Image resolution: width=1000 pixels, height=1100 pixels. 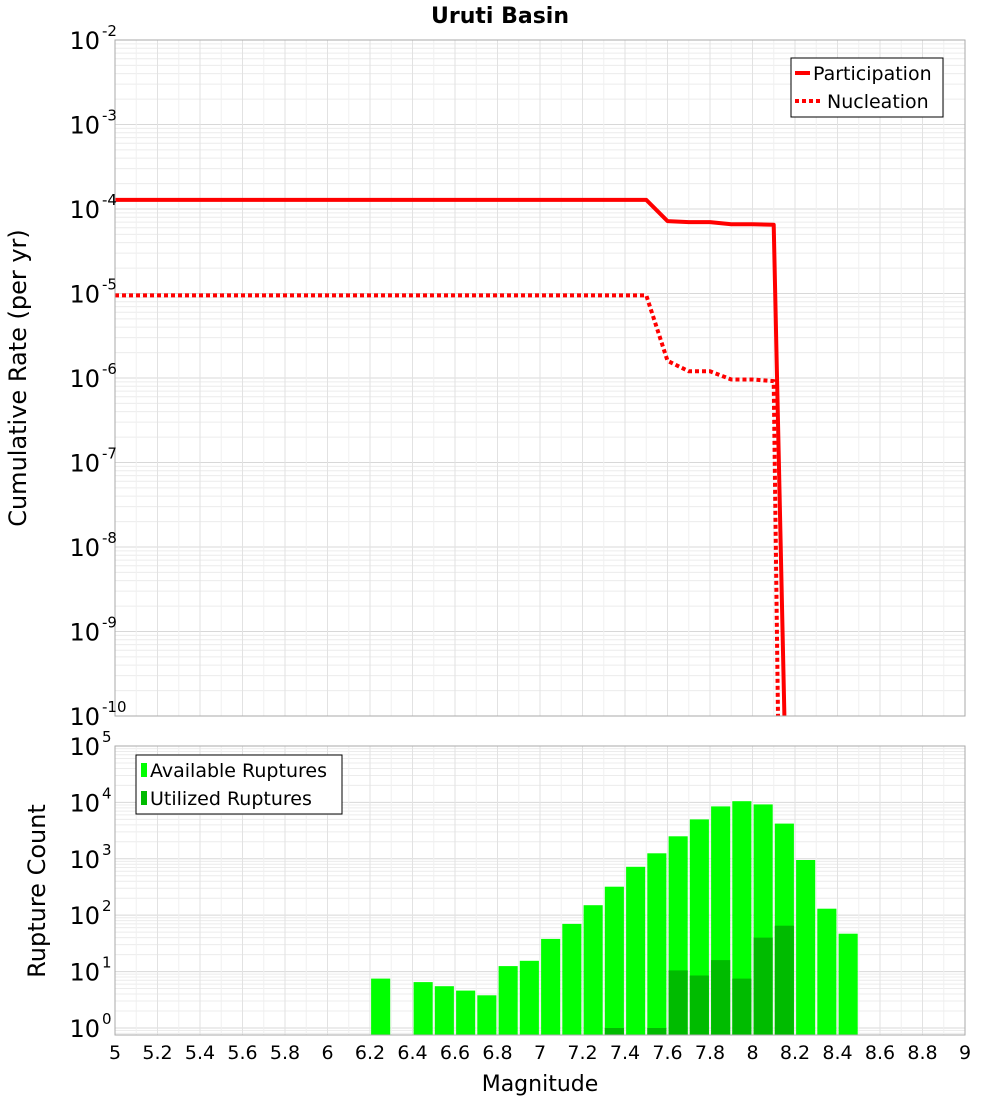 What do you see at coordinates (922, 1053) in the screenshot?
I see `x-tick-label: 8.8` at bounding box center [922, 1053].